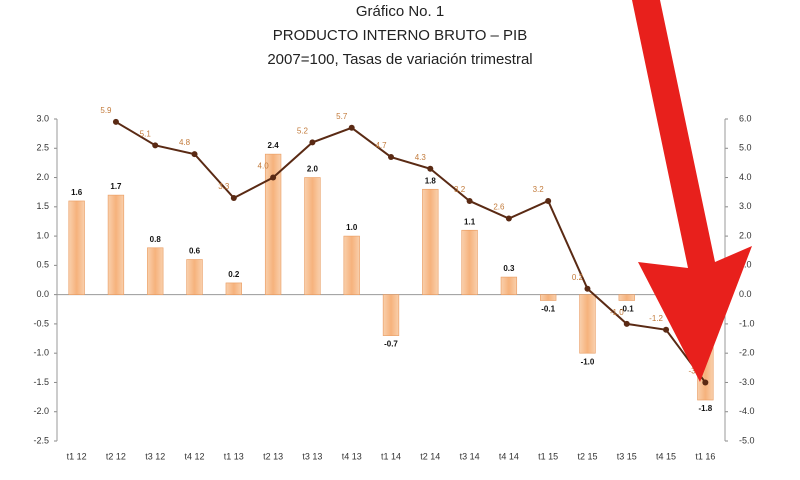  What do you see at coordinates (381, 145) in the screenshot?
I see `line-label: 4.7` at bounding box center [381, 145].